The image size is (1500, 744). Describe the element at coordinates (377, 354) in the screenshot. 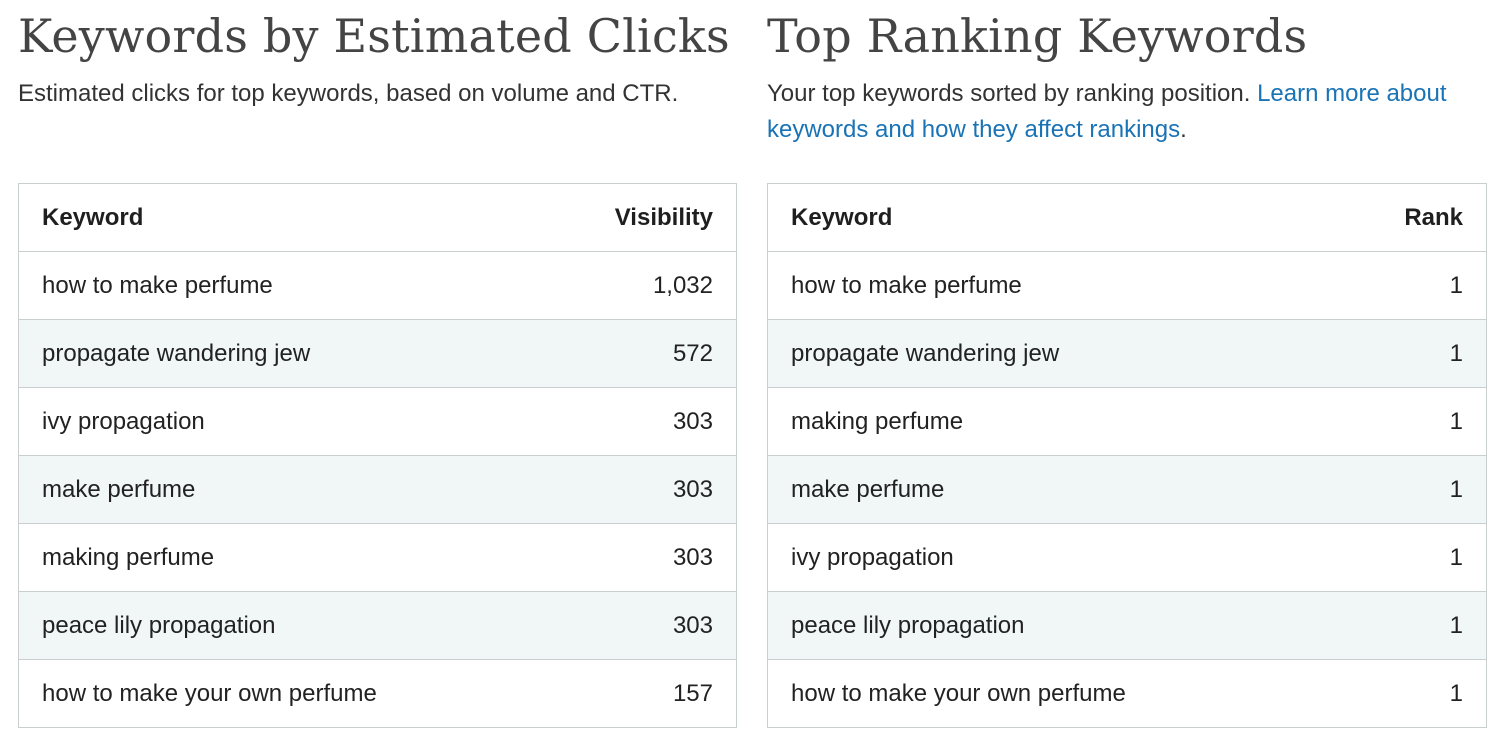

I see `table-row: propagate wandering jew 572` at that location.